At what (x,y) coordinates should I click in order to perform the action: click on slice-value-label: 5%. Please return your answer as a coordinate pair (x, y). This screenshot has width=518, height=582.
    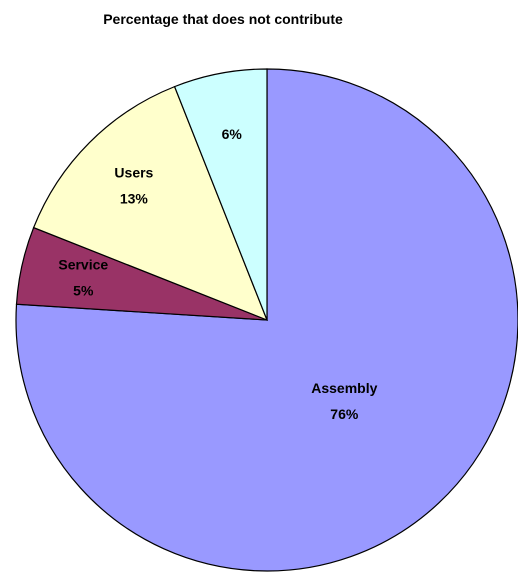
    Looking at the image, I should click on (83, 291).